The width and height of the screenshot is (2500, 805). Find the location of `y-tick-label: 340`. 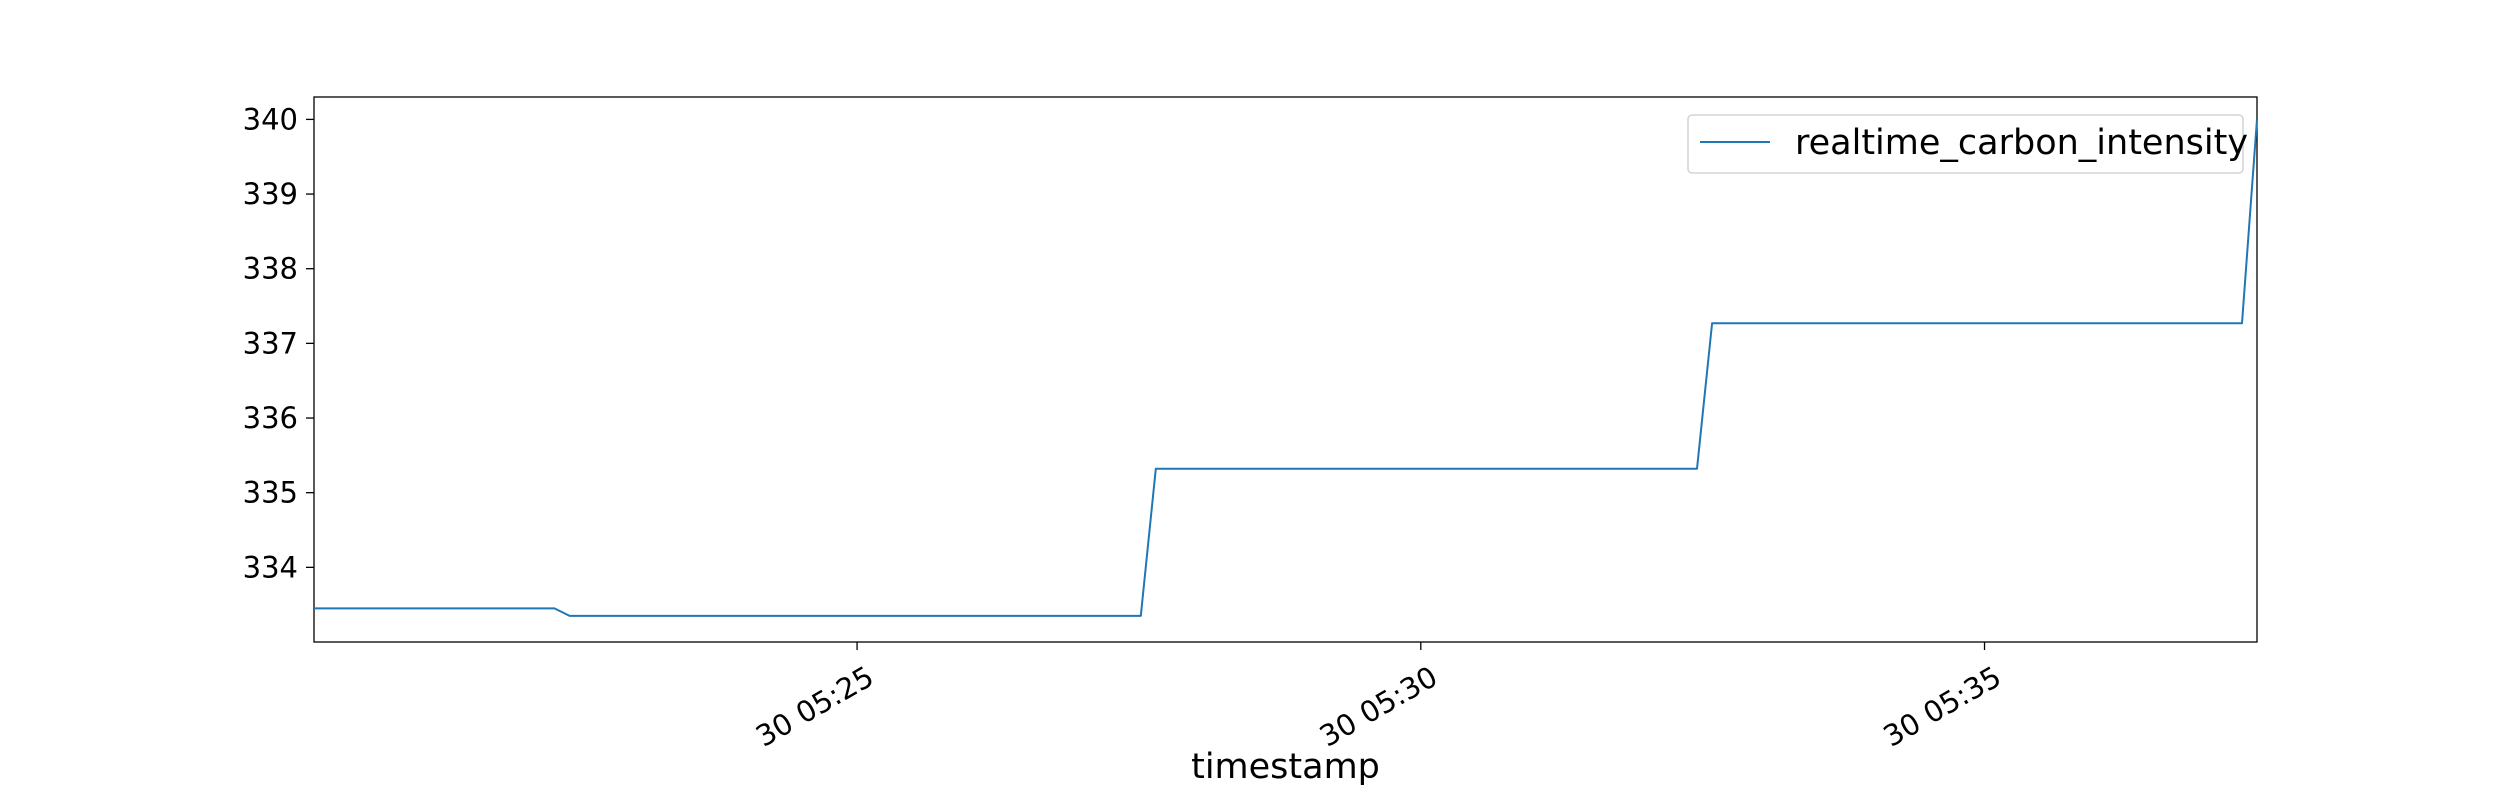

y-tick-label: 340 is located at coordinates (270, 119).